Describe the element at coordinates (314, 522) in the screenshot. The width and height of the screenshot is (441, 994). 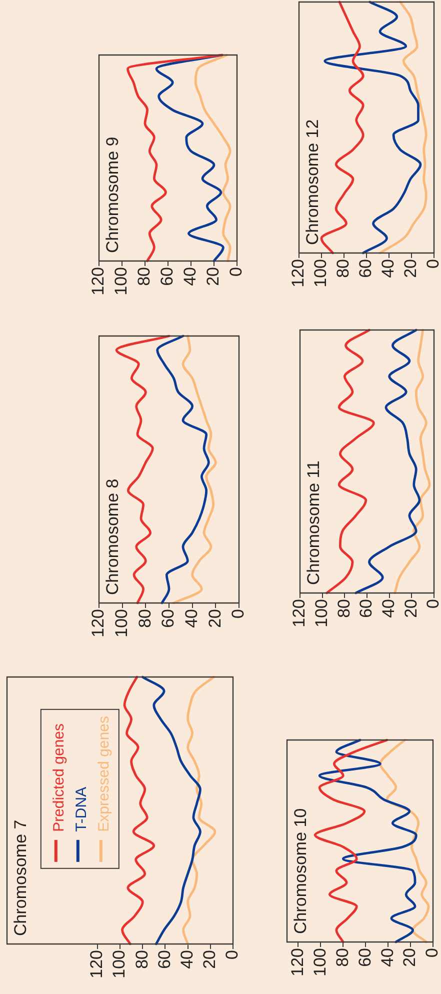
I see `text: Chromosome 11` at that location.